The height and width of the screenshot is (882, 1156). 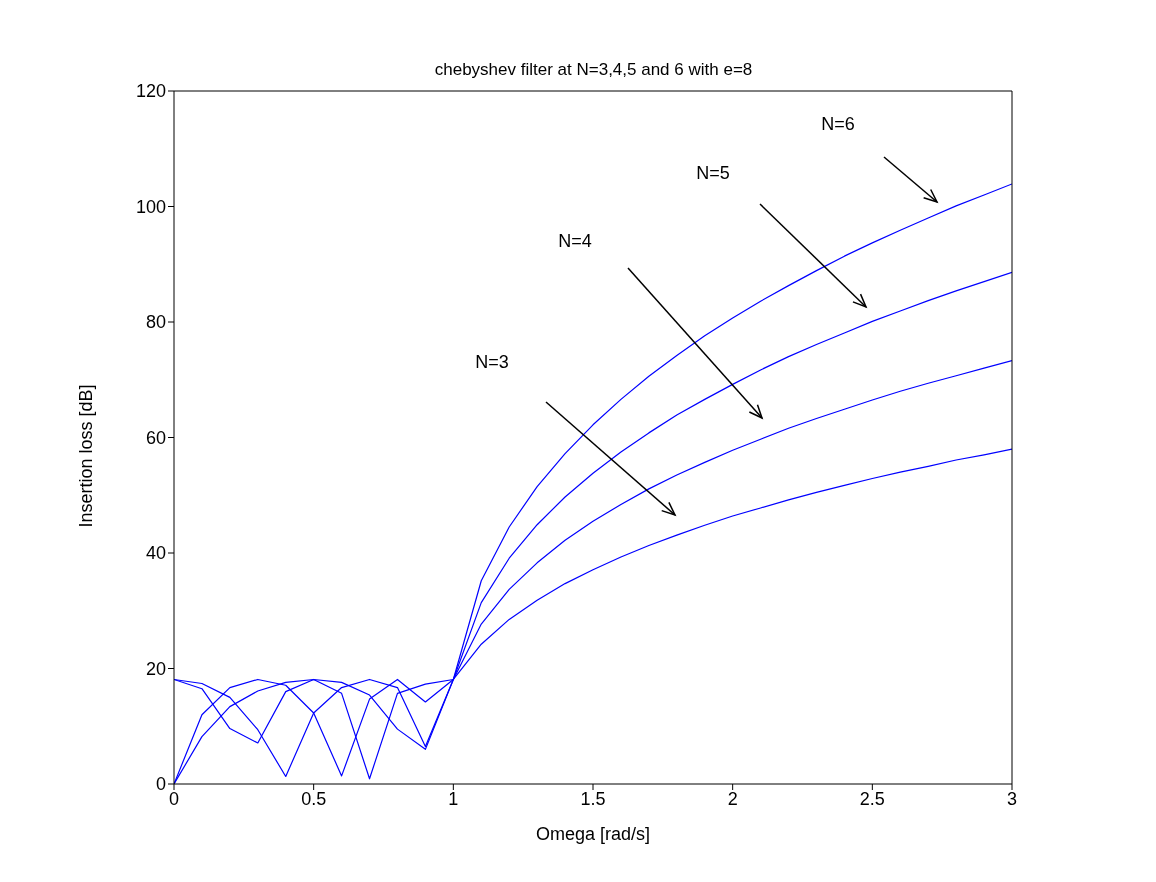 I want to click on x-tick-label: 3, so click(x=1012, y=798).